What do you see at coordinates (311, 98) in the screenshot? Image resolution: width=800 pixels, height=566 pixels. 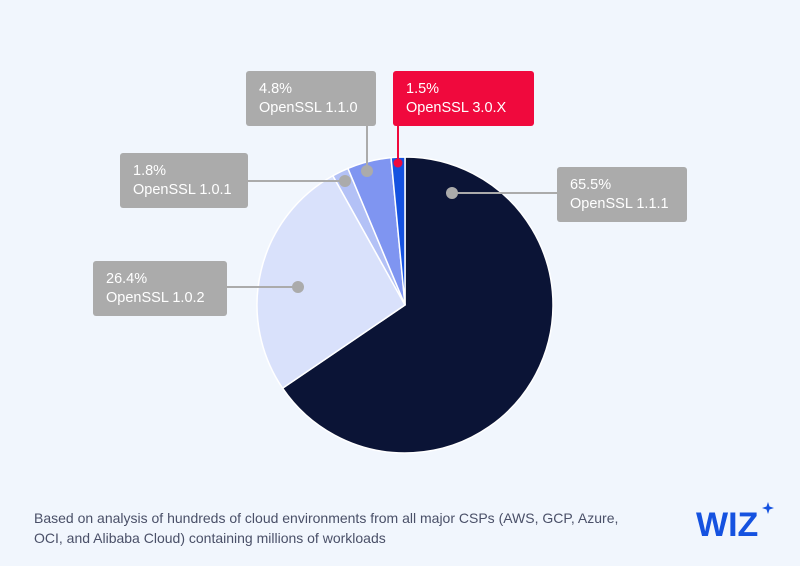 I see `label-openssl-110: 4.8% OpenSSL 1.1.0` at bounding box center [311, 98].